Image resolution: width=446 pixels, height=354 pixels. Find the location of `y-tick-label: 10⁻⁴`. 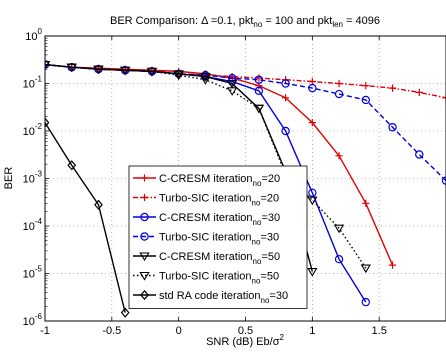

y-tick-label: 10⁻⁴ is located at coordinates (33, 225).